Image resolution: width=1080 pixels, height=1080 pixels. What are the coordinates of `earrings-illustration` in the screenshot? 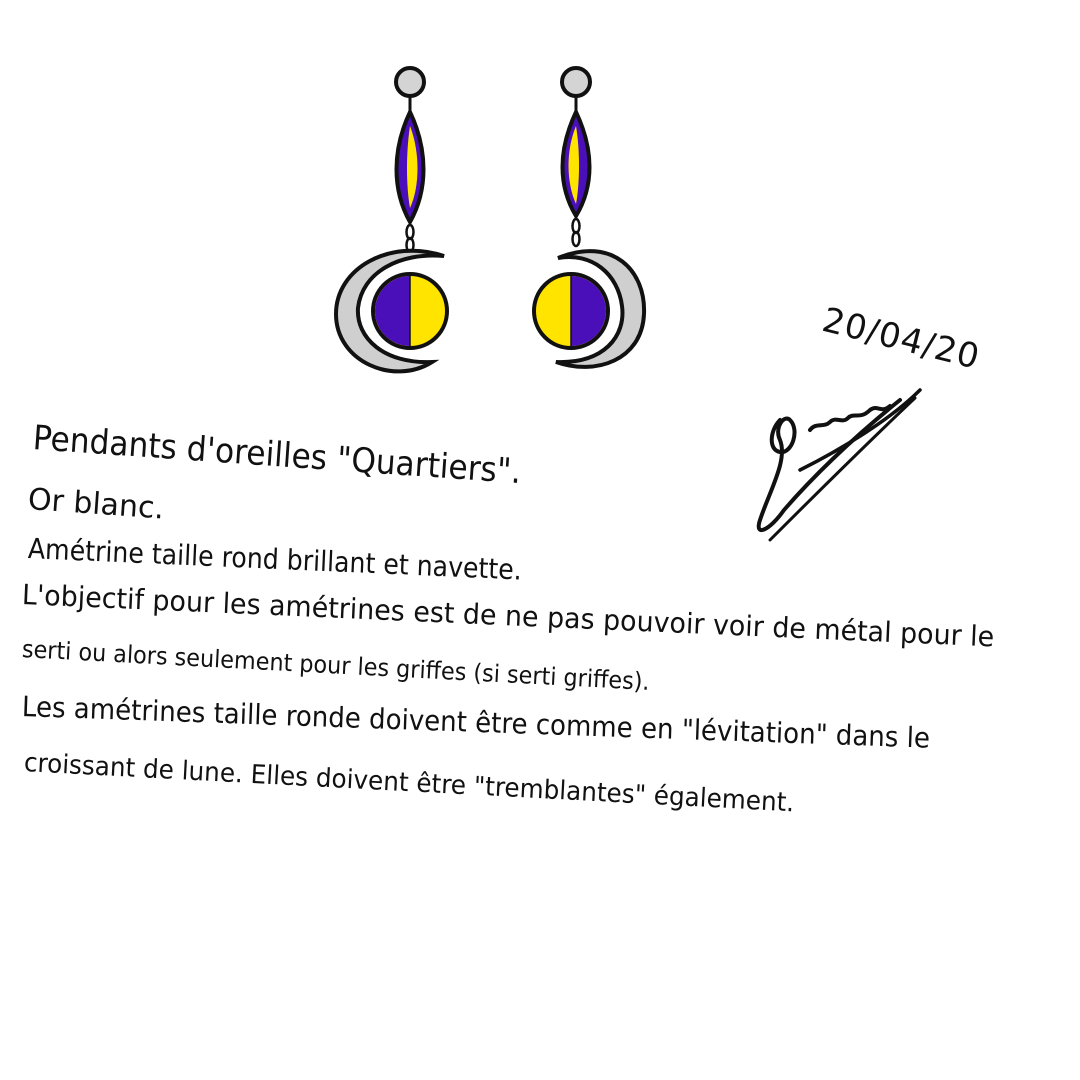 It's located at (490, 220).